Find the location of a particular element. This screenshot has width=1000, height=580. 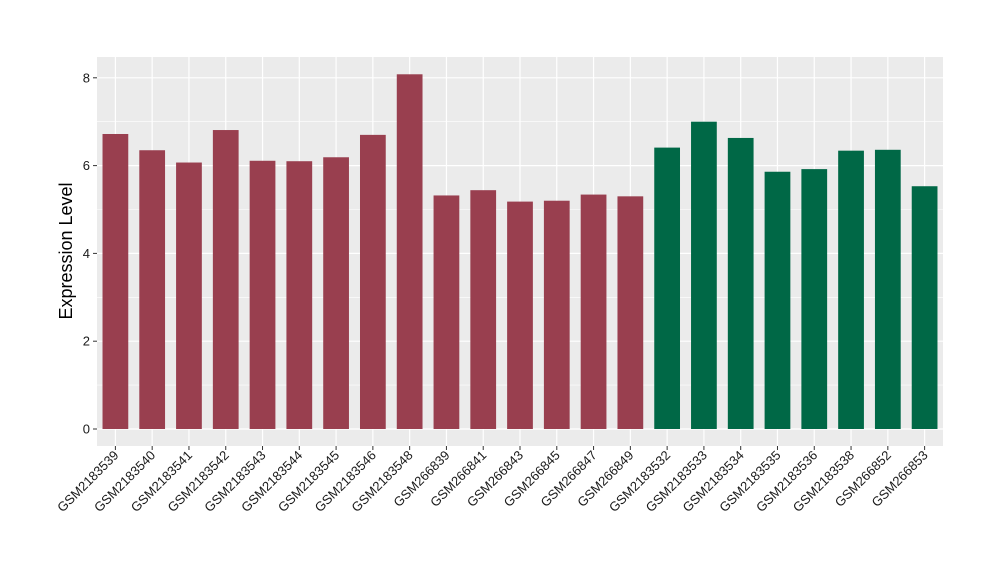

bar-GSM266853 is located at coordinates (924, 307).